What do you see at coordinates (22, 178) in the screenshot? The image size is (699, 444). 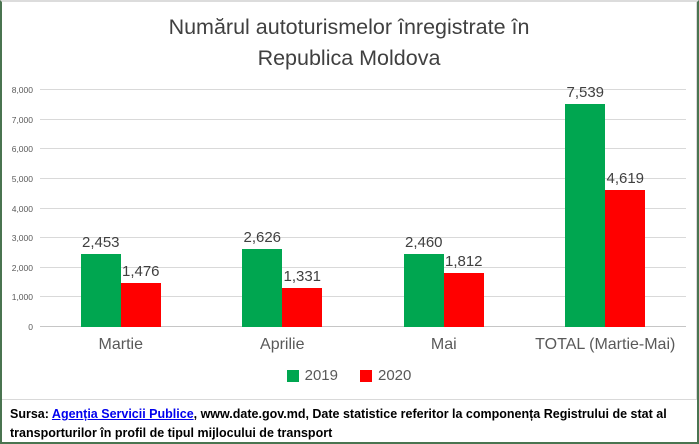 I see `y-axis-tick-label: 5,000` at bounding box center [22, 178].